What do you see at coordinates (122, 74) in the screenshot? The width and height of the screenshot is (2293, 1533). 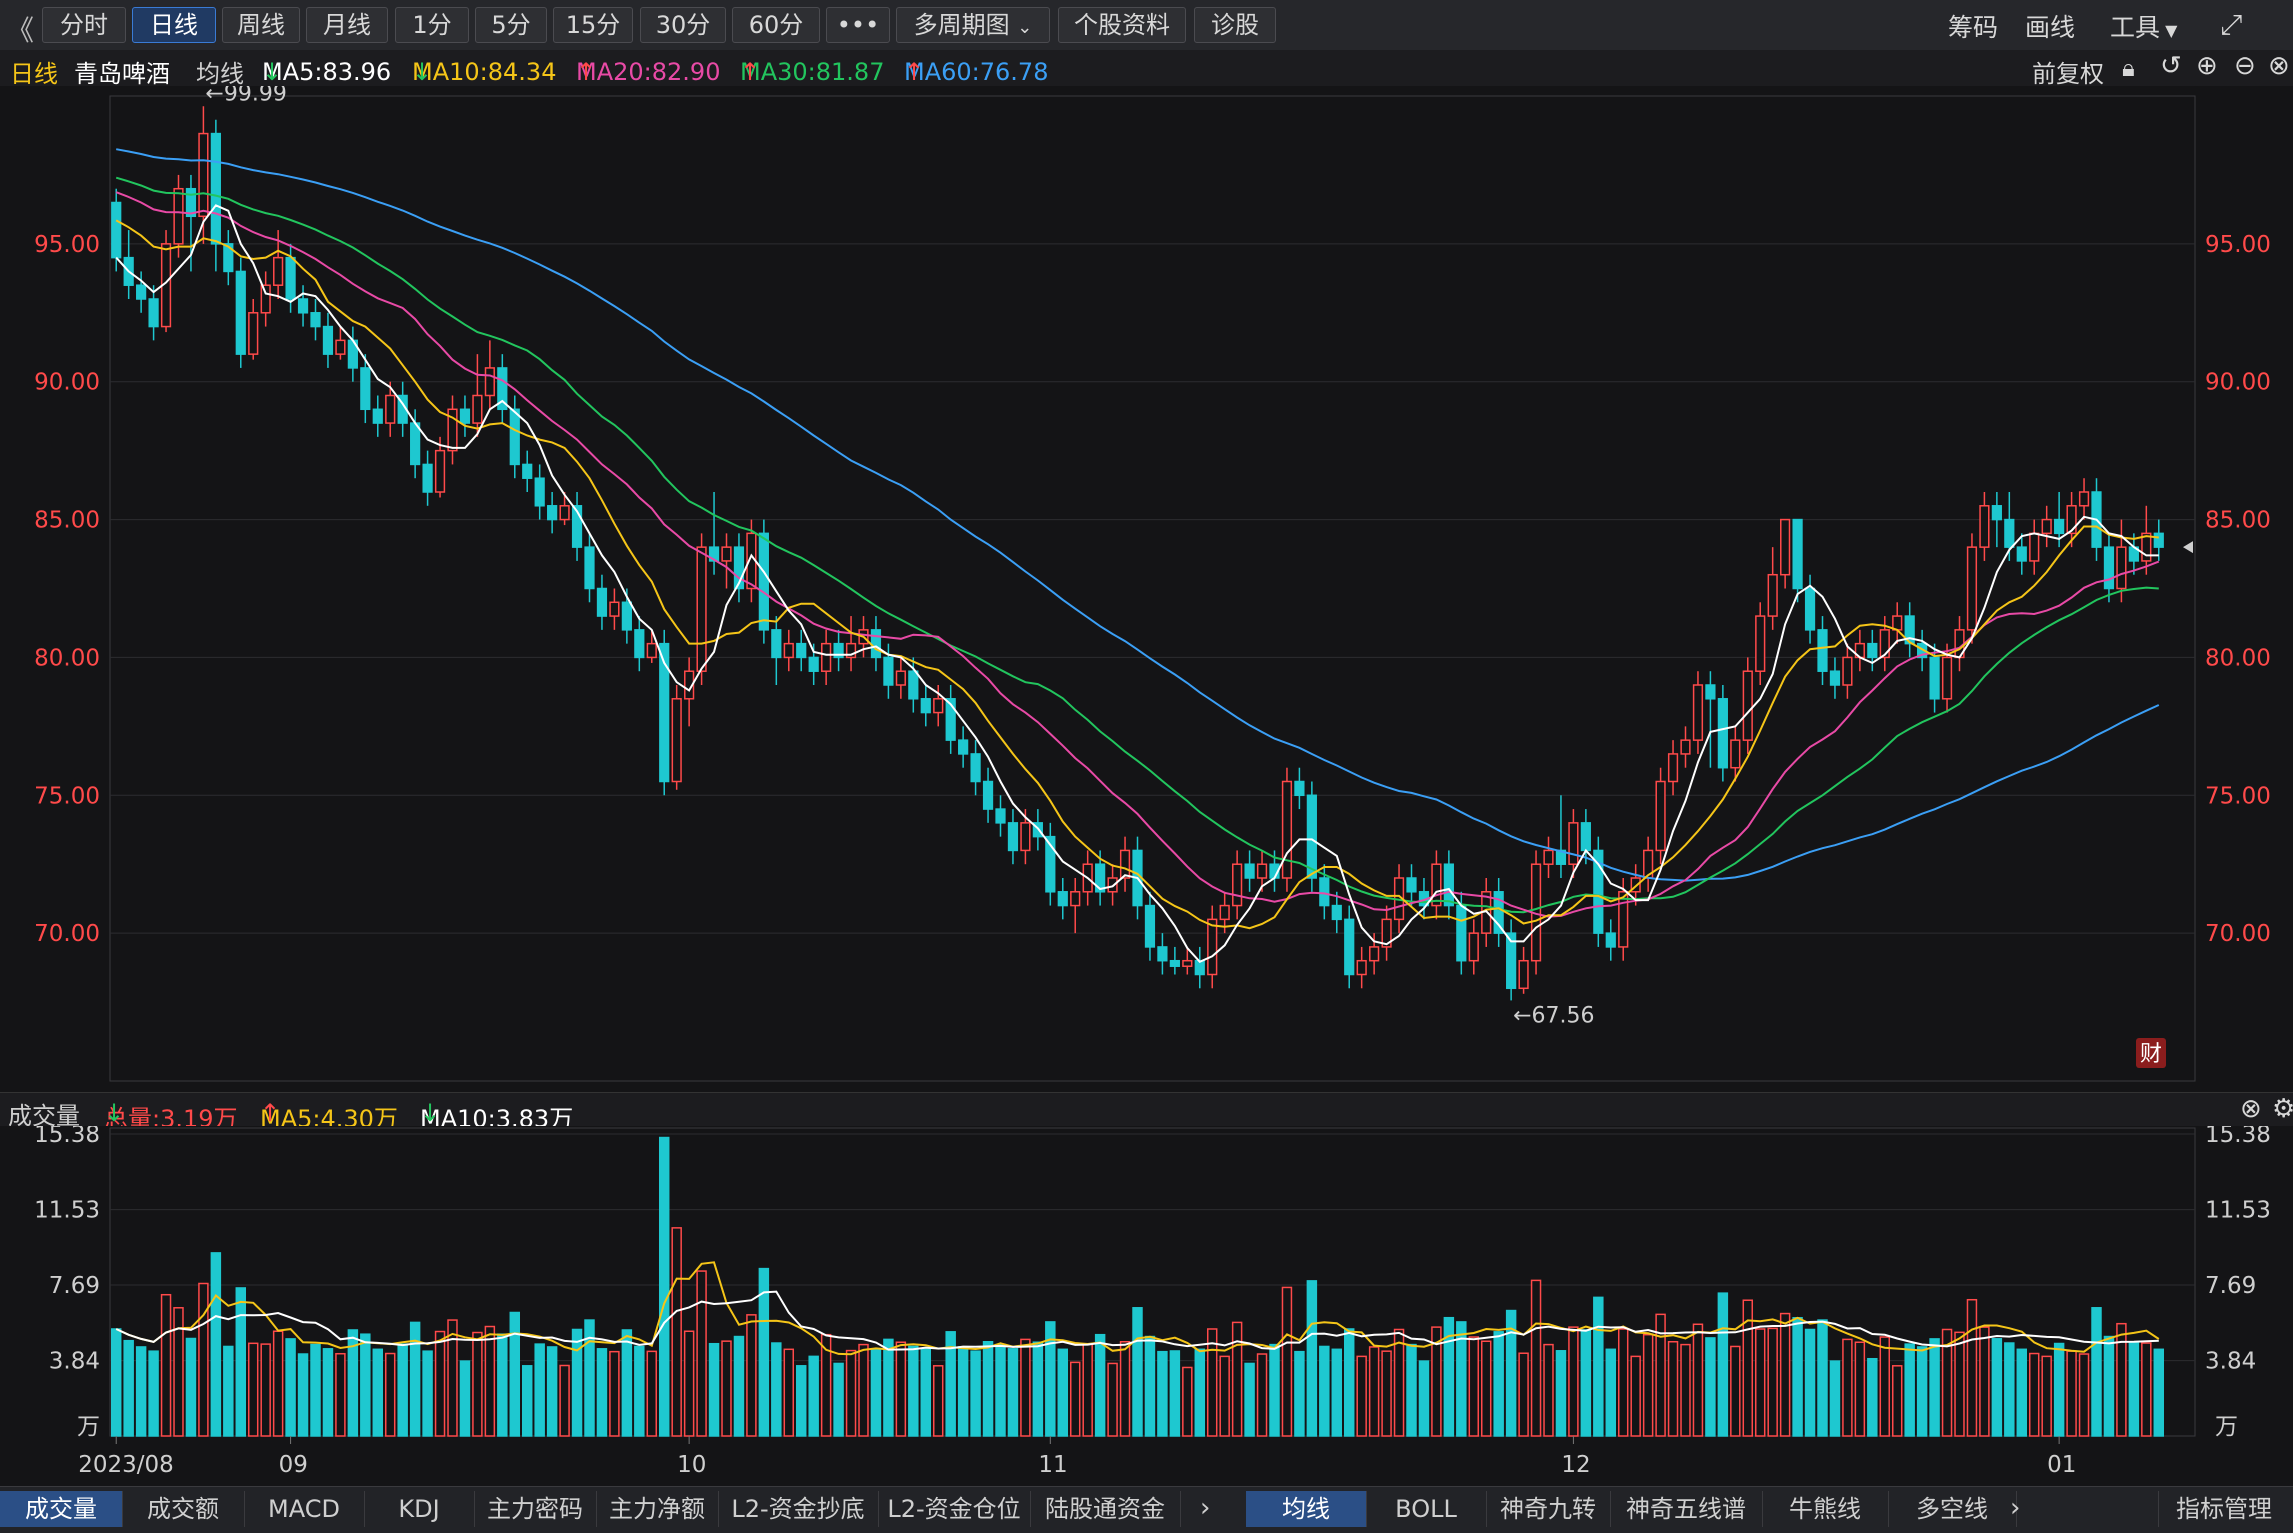 I see `stock-name: 青岛啤酒` at bounding box center [122, 74].